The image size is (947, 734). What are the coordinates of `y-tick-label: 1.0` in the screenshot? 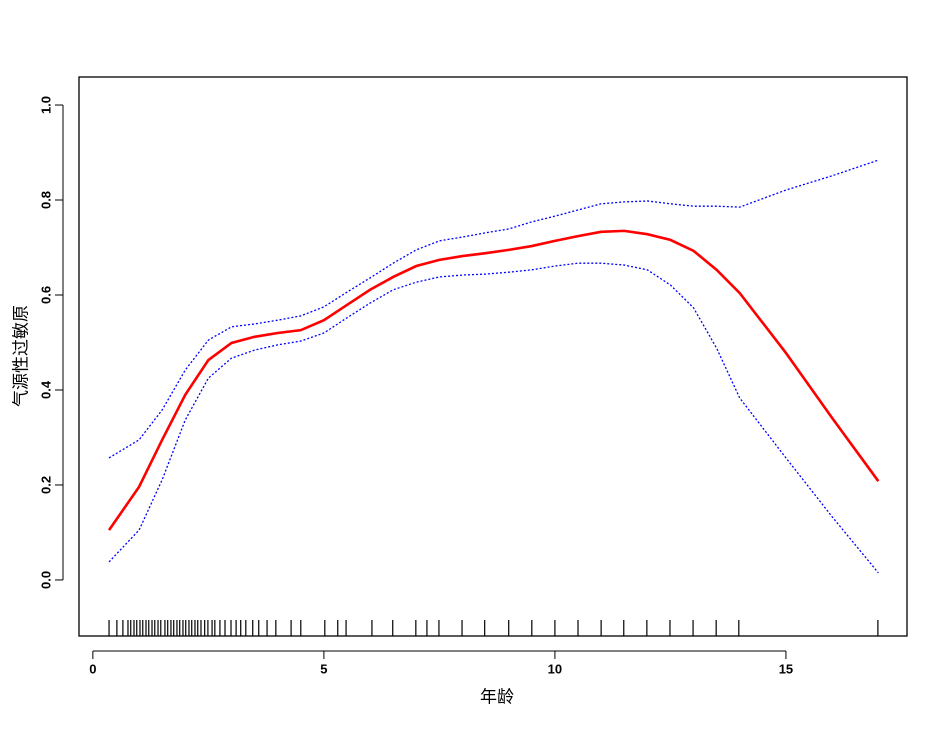 It's located at (45, 105).